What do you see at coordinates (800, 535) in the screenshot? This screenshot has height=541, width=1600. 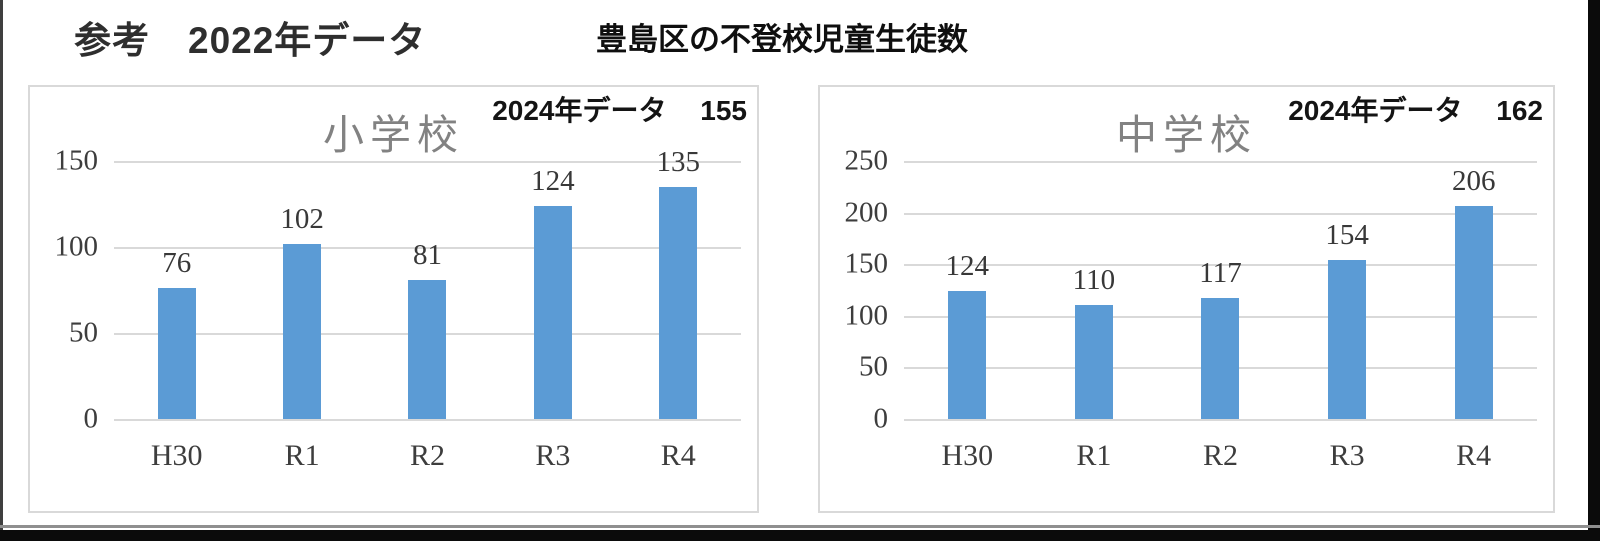 I see `page-border-bottom` at bounding box center [800, 535].